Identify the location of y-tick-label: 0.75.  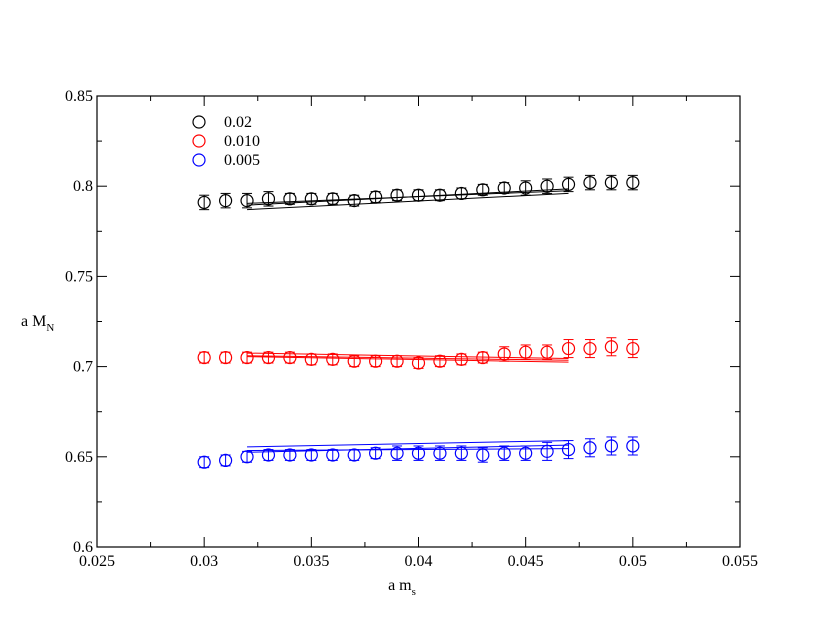
(79, 276).